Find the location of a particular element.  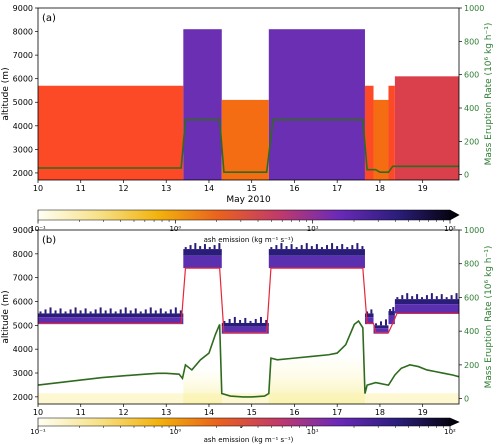

panel-b-y-ticks: 2000 3000 4000 5000 6000 7000 8000 9000 is located at coordinates (25, 314).